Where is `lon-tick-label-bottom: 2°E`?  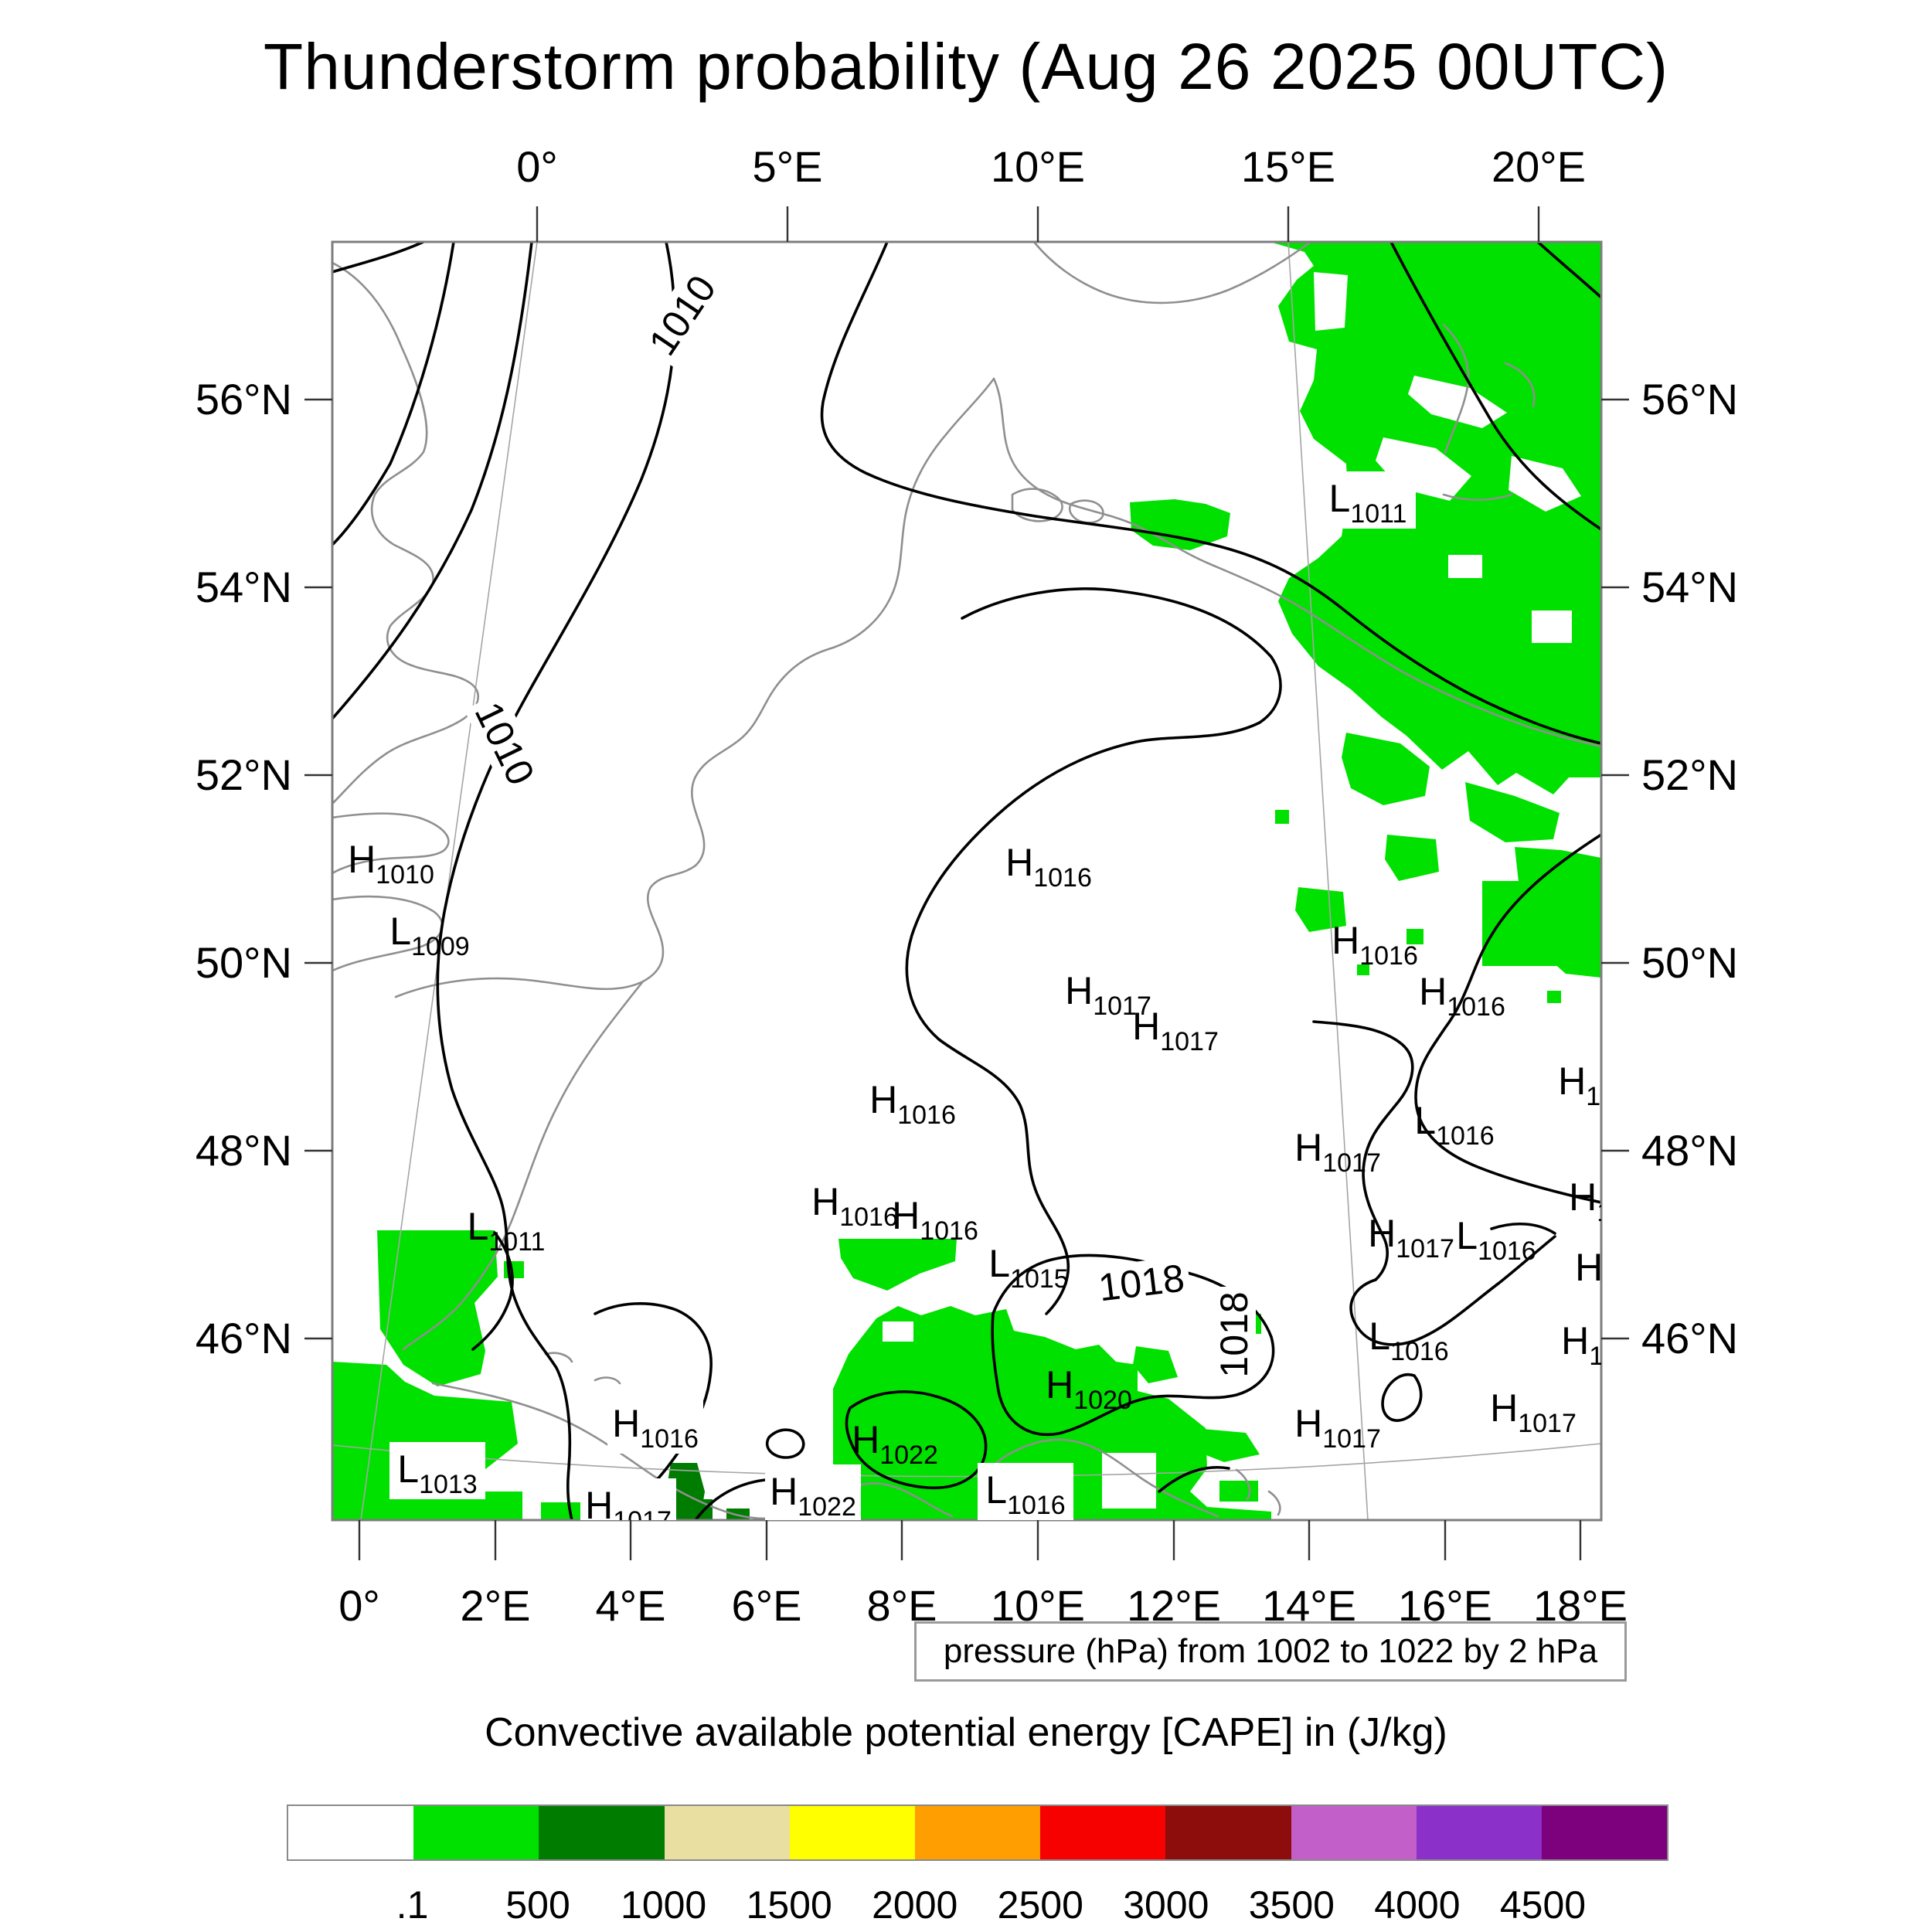 lon-tick-label-bottom: 2°E is located at coordinates (496, 1605).